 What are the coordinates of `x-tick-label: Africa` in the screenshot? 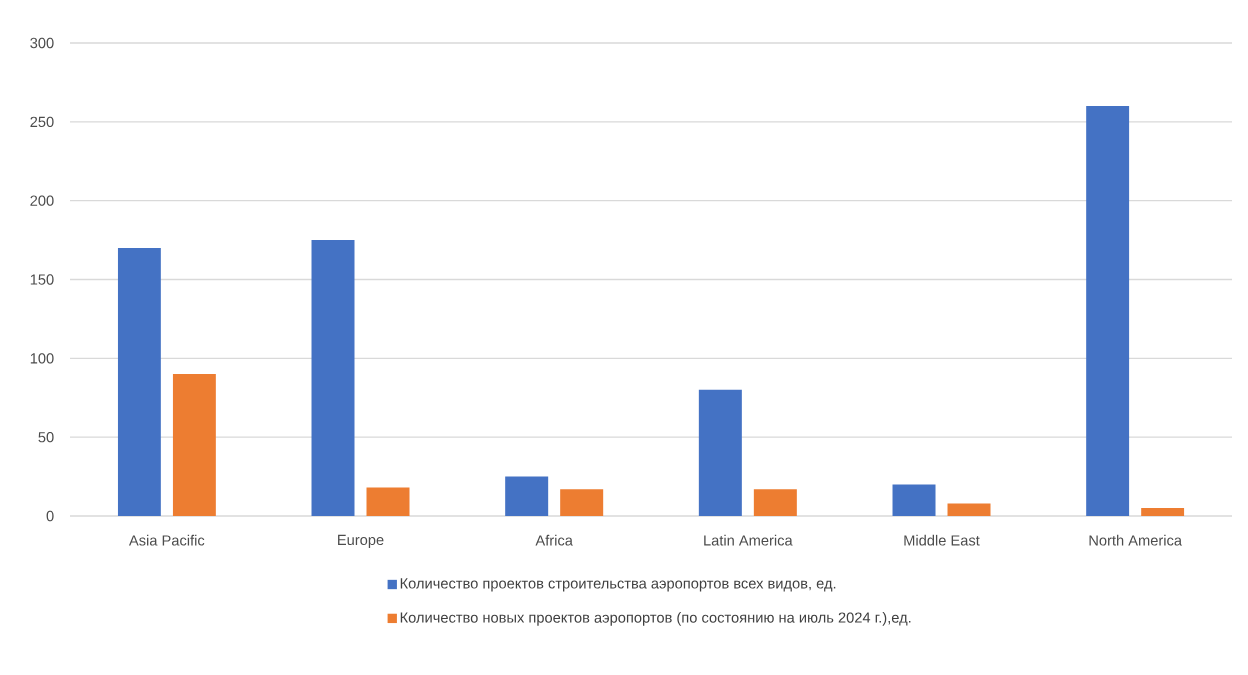 It's located at (554, 540).